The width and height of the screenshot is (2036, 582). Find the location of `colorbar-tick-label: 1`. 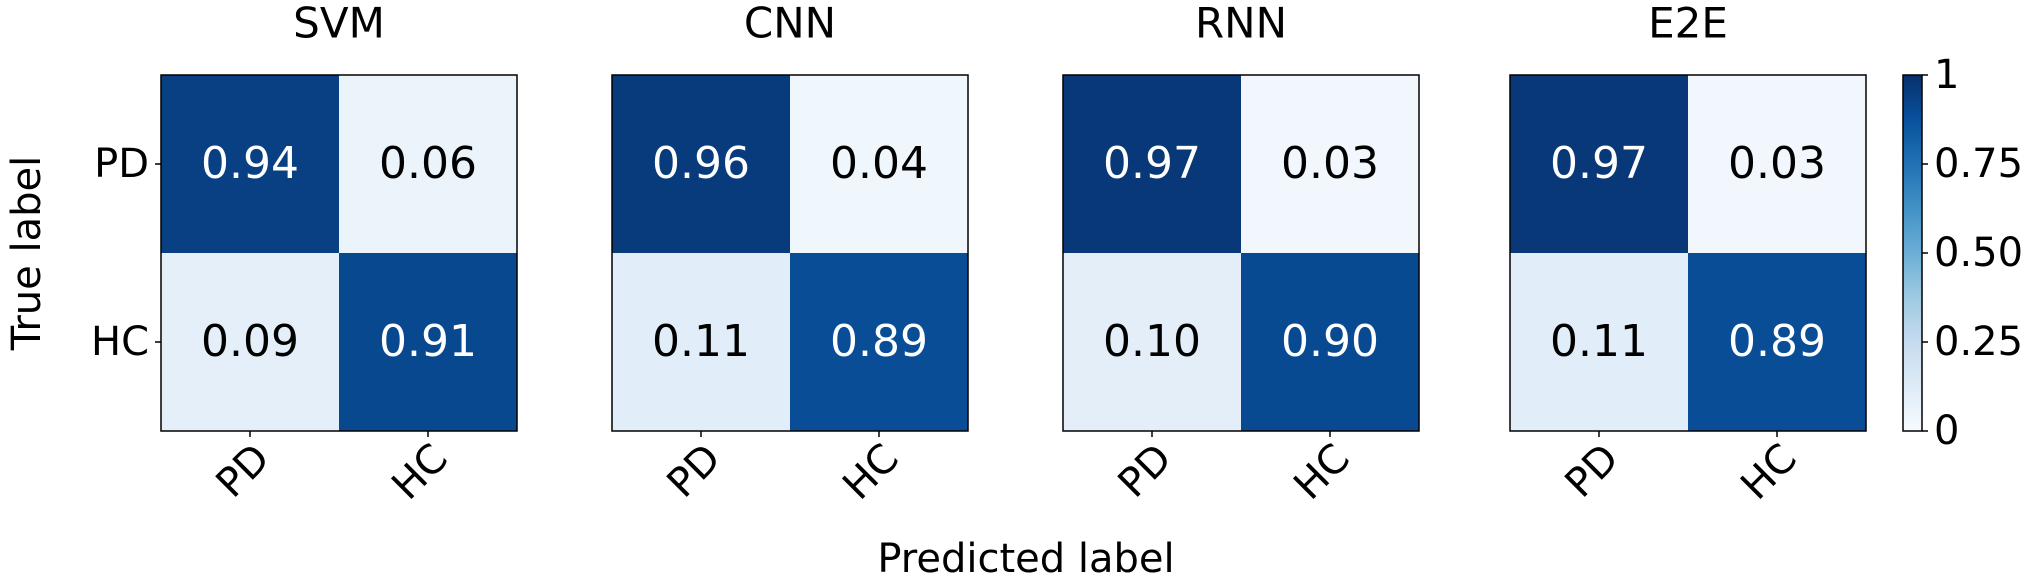

colorbar-tick-label: 1 is located at coordinates (1946, 75).